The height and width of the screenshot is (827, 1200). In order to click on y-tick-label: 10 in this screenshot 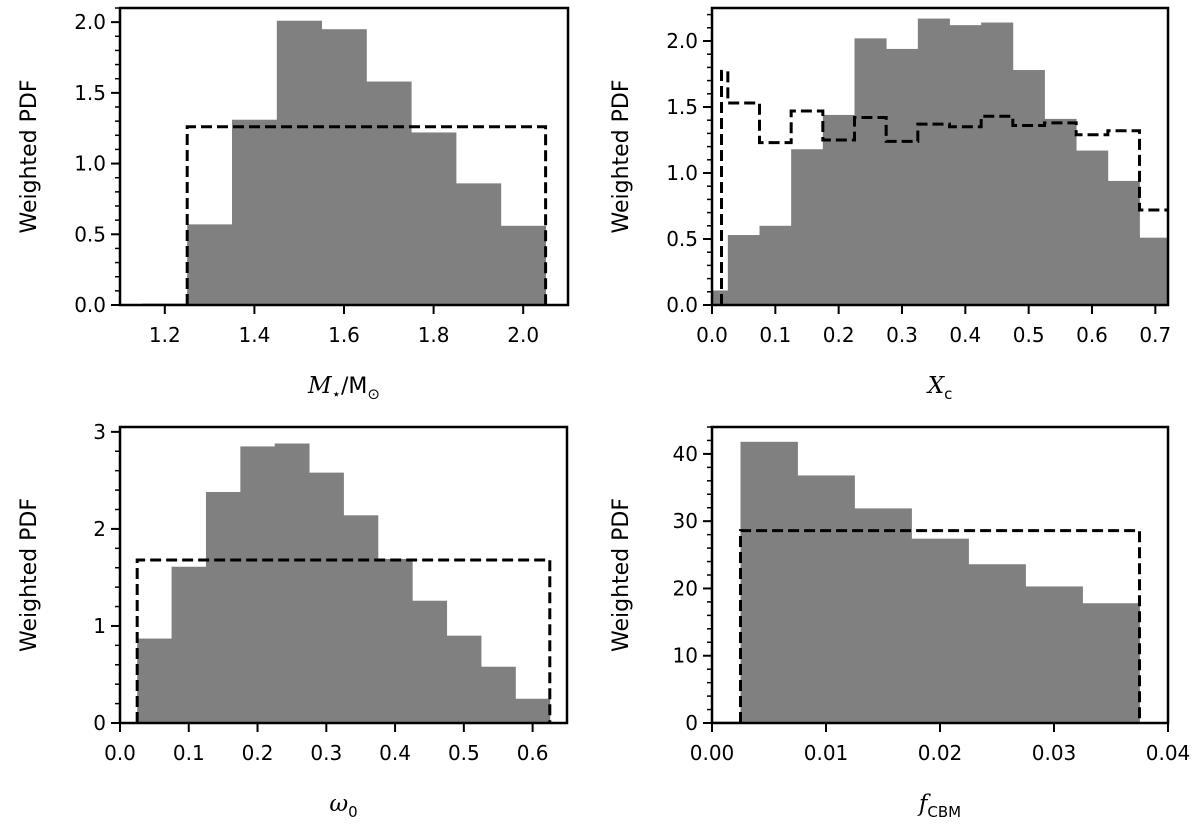, I will do `click(685, 656)`.